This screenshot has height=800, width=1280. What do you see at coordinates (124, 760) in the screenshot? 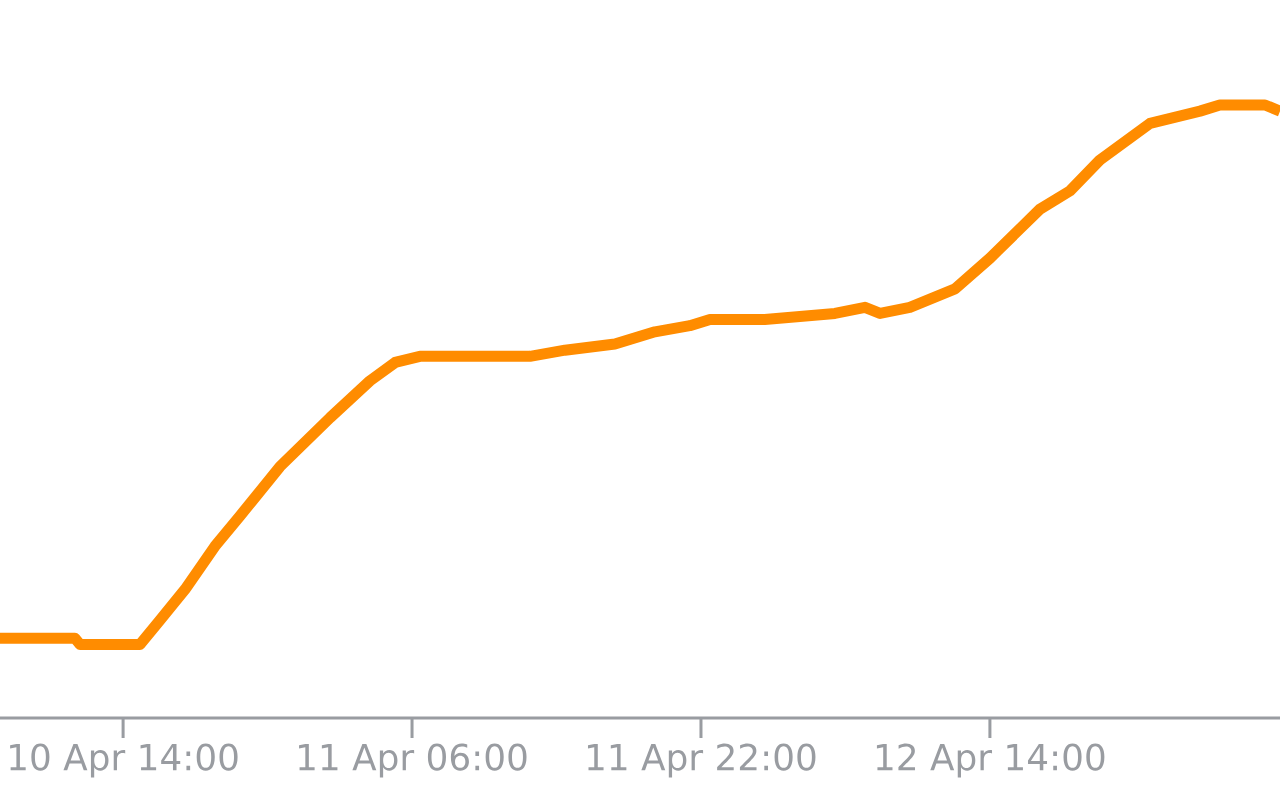
I see `x-tick-label: 10 Apr 14:00` at bounding box center [124, 760].